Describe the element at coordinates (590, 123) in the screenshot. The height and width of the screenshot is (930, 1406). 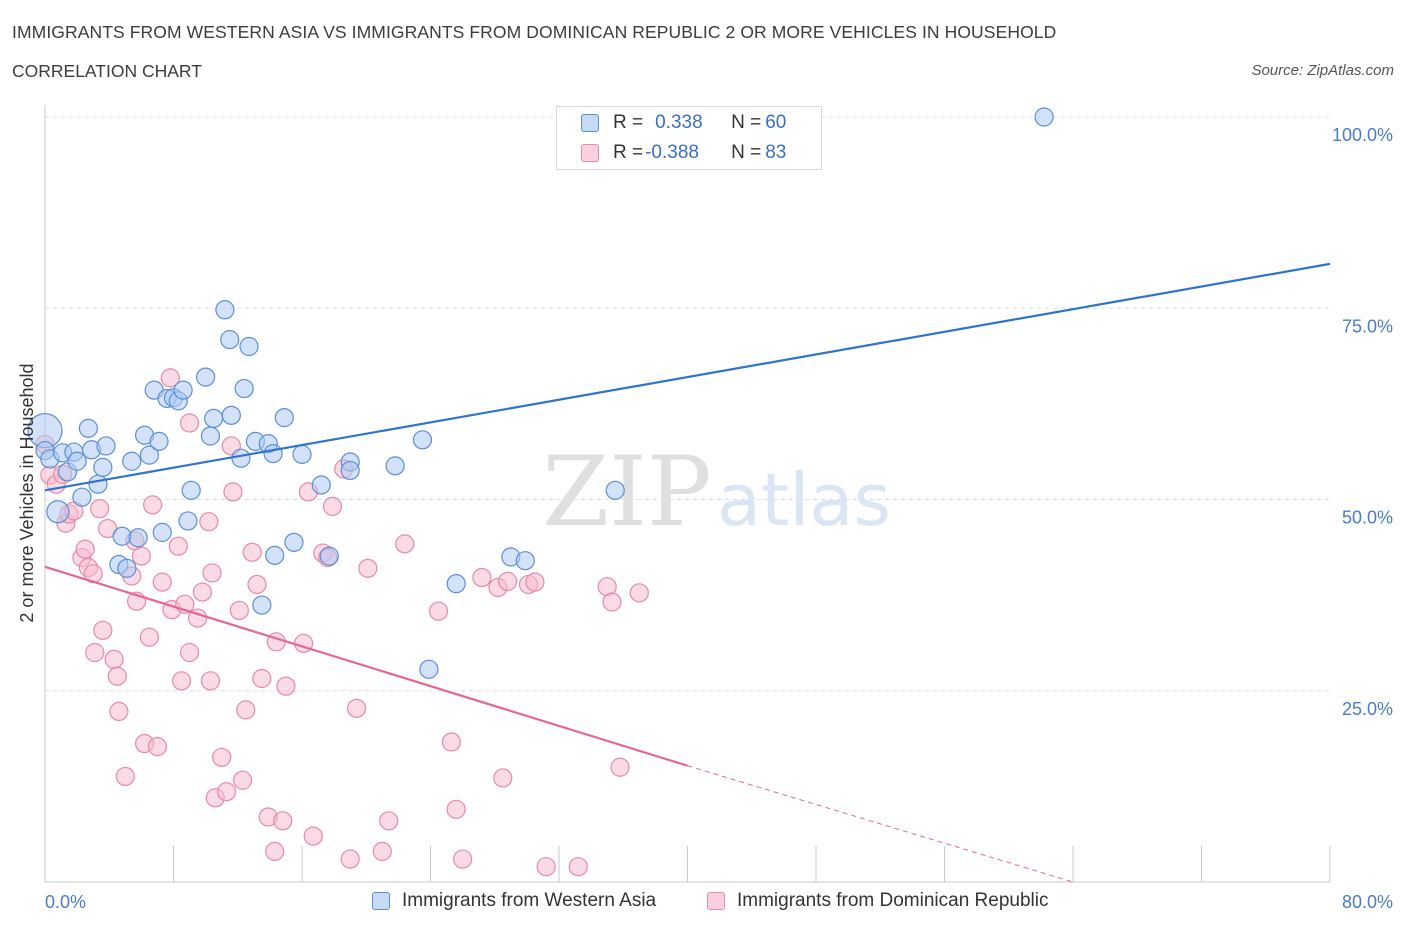
I see `stats-swatch-blue` at that location.